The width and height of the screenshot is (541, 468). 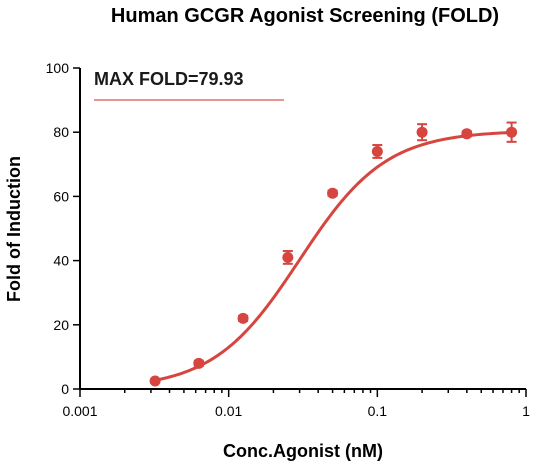 I want to click on x-tick-label: 0.001, so click(x=79, y=411).